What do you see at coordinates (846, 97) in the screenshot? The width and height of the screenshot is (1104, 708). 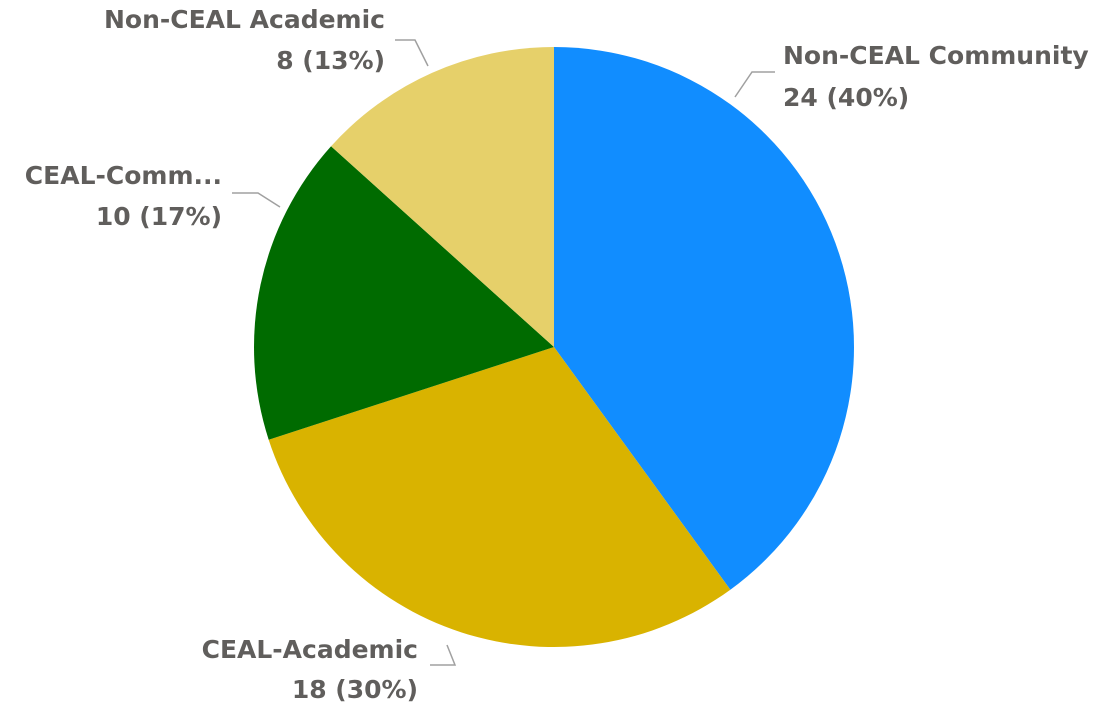 I see `slice-value-label: 24 (40%)` at bounding box center [846, 97].